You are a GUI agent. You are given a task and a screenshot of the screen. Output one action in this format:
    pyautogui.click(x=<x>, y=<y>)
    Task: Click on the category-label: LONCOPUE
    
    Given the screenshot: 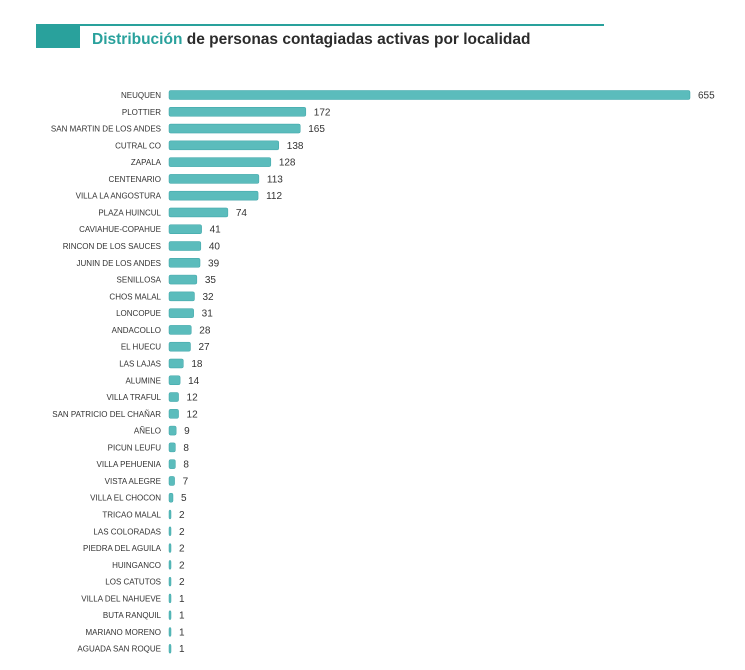 What is the action you would take?
    pyautogui.click(x=138, y=313)
    